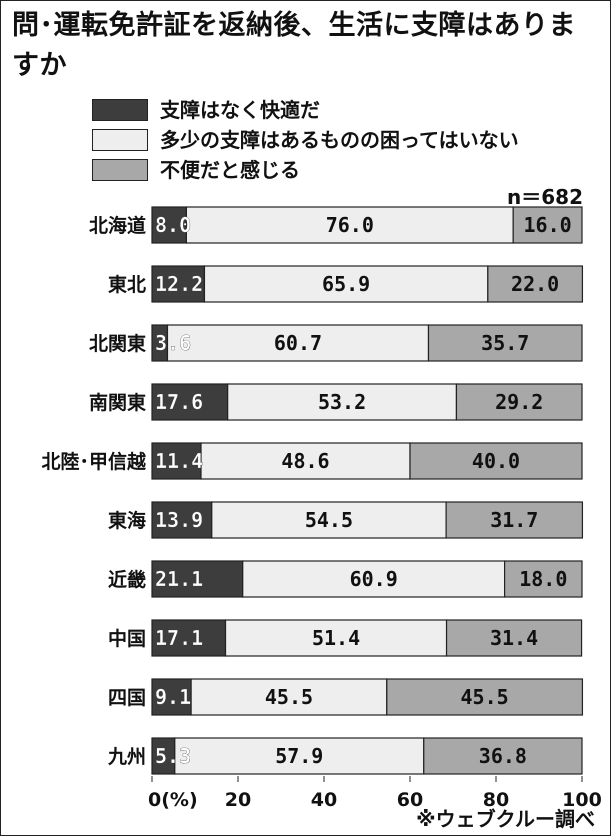 The height and width of the screenshot is (836, 611). Describe the element at coordinates (179, 461) in the screenshot. I see `data-label-comfortable-4: 11.4` at that location.